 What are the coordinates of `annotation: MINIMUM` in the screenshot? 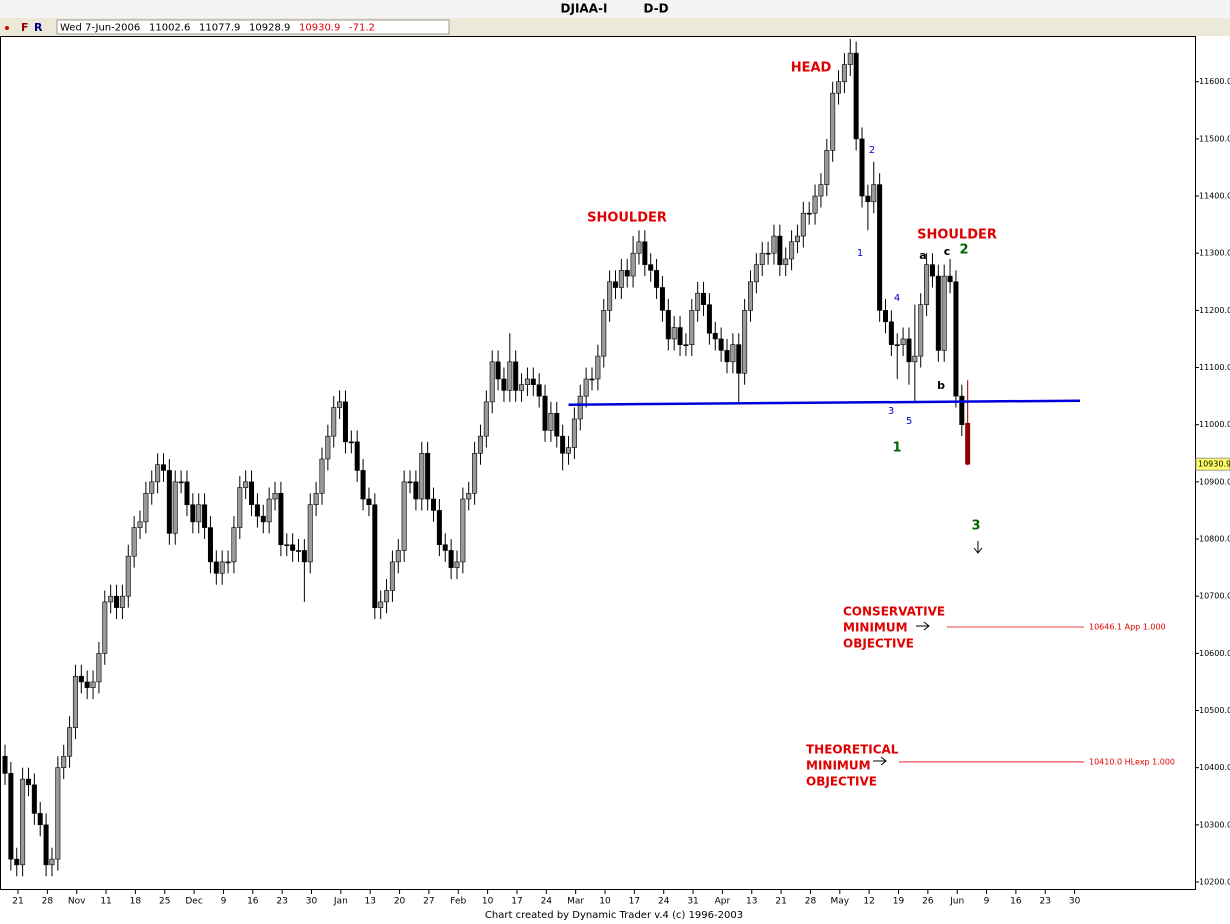 It's located at (875, 628).